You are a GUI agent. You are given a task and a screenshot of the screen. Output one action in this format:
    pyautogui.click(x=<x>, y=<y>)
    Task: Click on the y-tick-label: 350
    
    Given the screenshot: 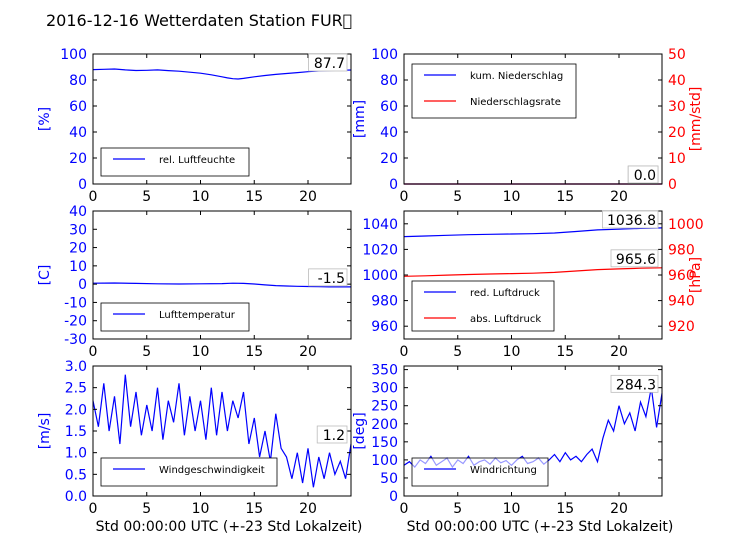 What is the action you would take?
    pyautogui.click(x=384, y=371)
    